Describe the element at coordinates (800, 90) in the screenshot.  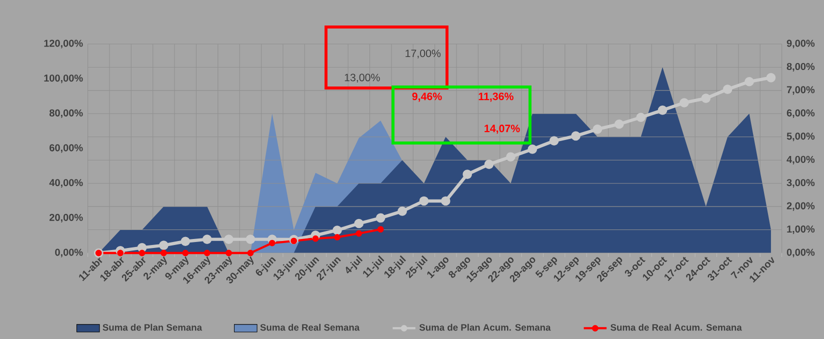
I see `y2-tick-label: 7,00%` at that location.